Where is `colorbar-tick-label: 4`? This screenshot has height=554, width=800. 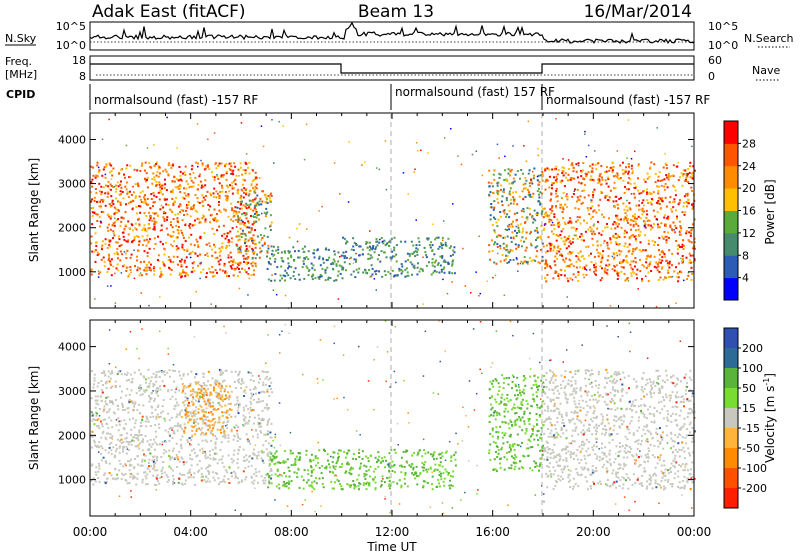
colorbar-tick-label: 4 is located at coordinates (745, 278).